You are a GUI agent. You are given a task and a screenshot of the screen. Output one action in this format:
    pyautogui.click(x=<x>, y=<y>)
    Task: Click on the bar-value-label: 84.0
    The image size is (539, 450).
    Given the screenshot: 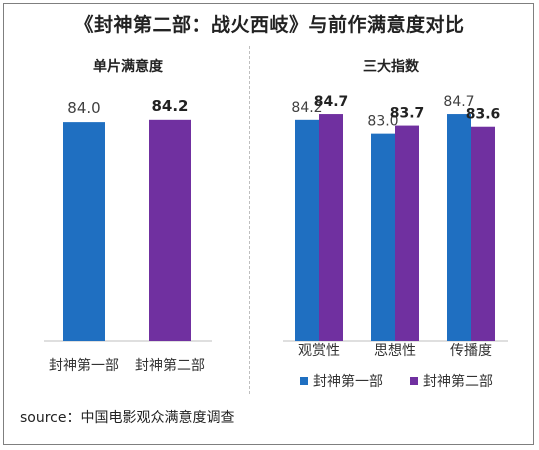 What is the action you would take?
    pyautogui.click(x=83, y=108)
    